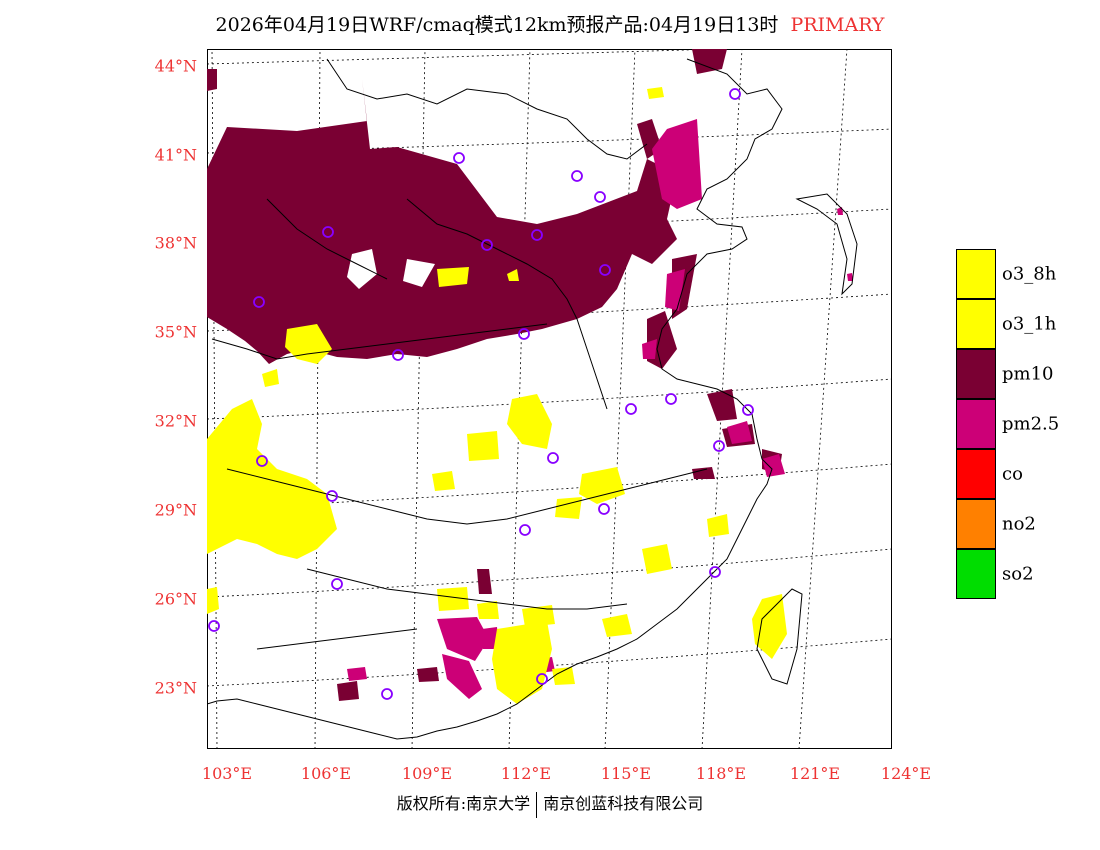  I want to click on lon-label-118: 118°E, so click(721, 773).